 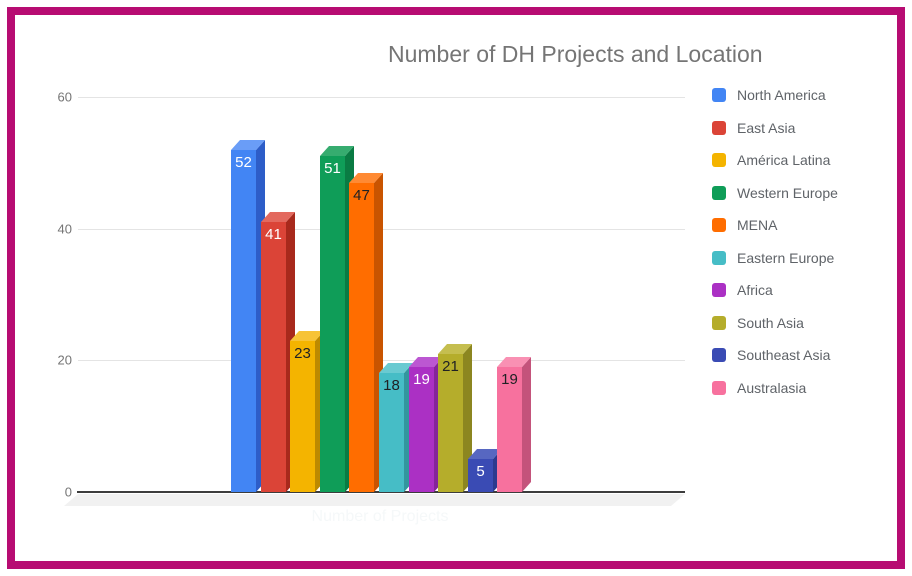 What do you see at coordinates (243, 321) in the screenshot?
I see `bar-front-face: 52` at bounding box center [243, 321].